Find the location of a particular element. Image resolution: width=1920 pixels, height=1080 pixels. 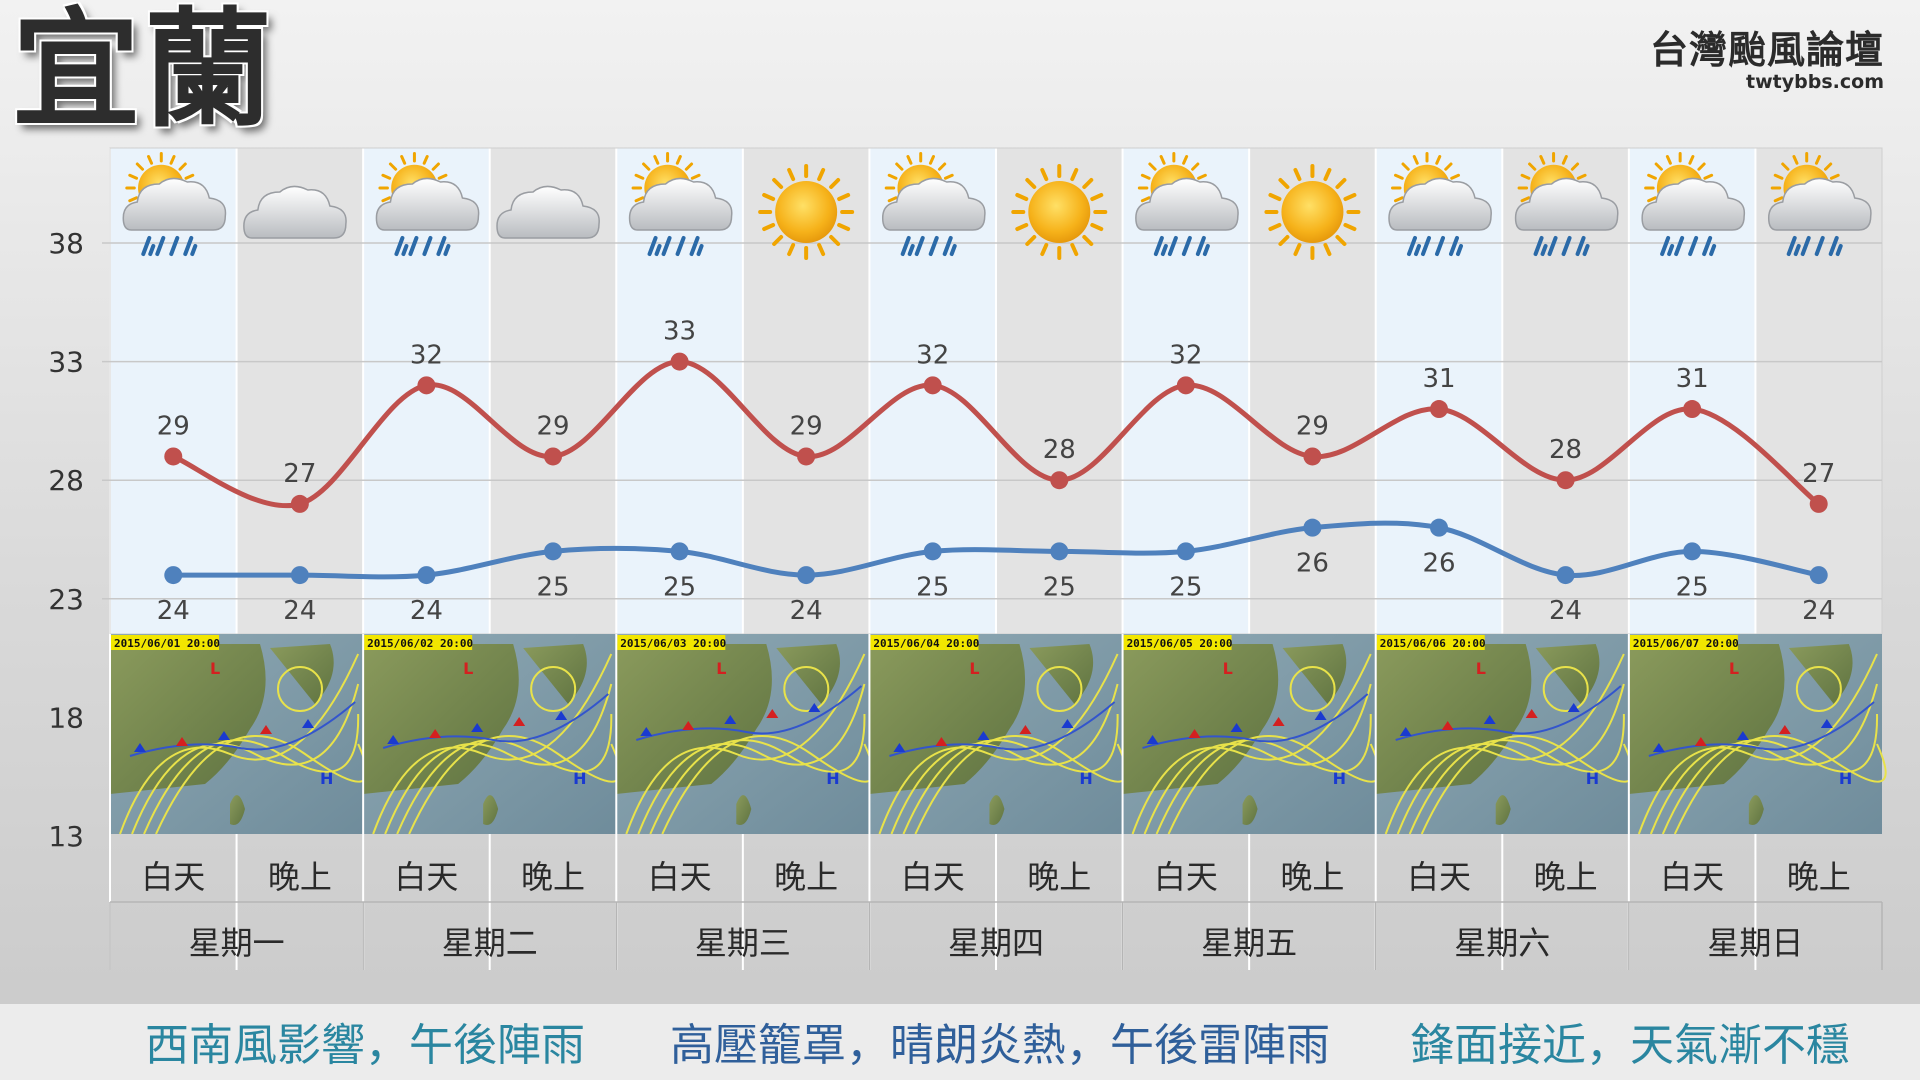

high-temp-label: 31 is located at coordinates (1692, 379).